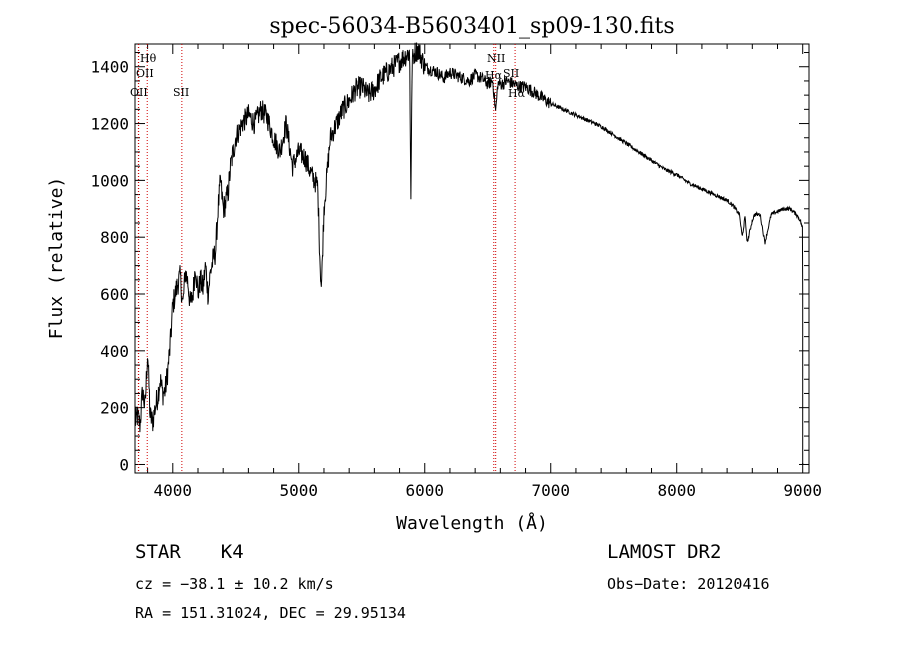  What do you see at coordinates (424, 490) in the screenshot?
I see `x-tick-label: 6000` at bounding box center [424, 490].